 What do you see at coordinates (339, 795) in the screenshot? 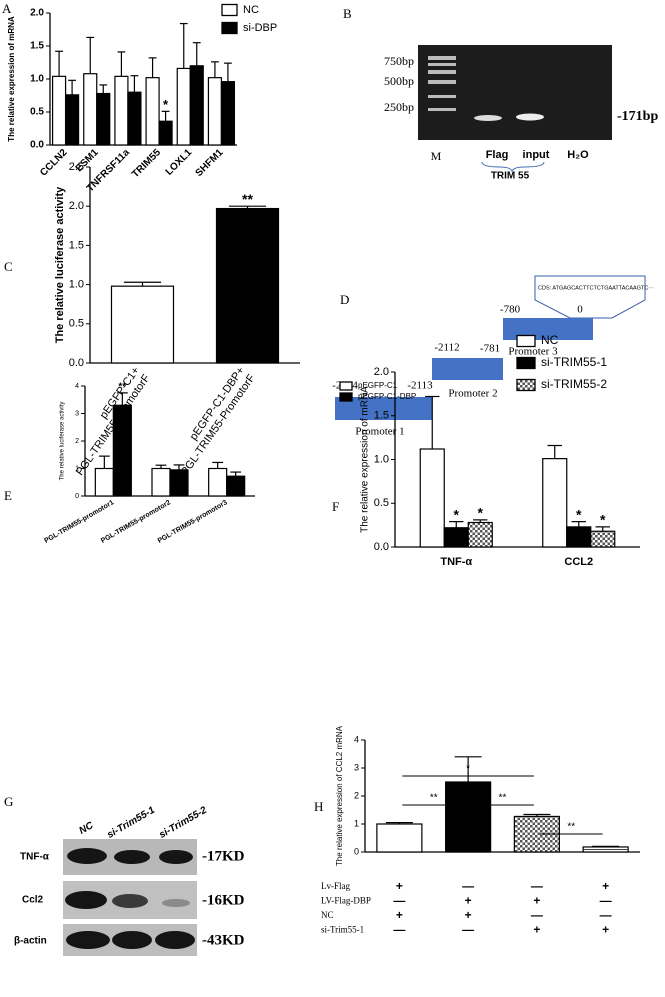
I see `y-axis-label: The relative expression of CCL2 mRNA` at bounding box center [339, 795].